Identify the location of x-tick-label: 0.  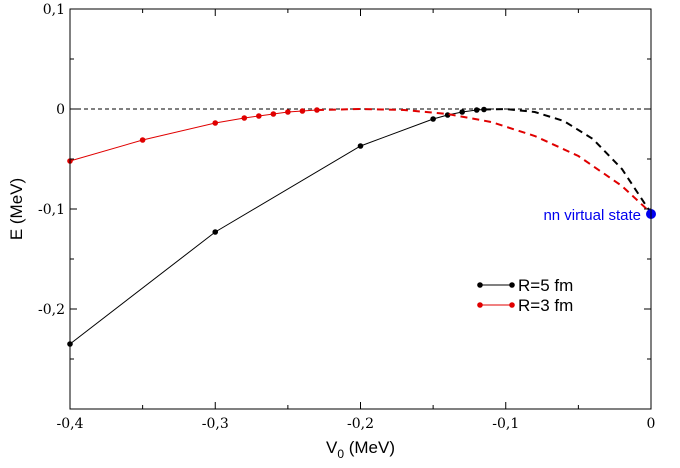
(651, 424).